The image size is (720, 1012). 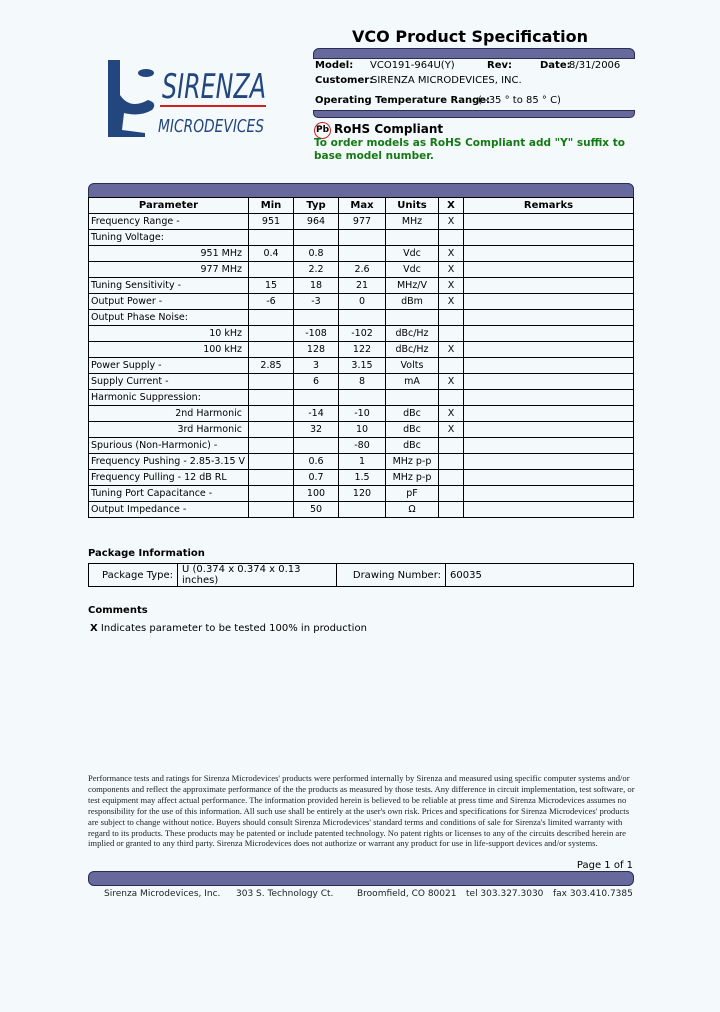 I want to click on cell-typ: 50, so click(x=316, y=509).